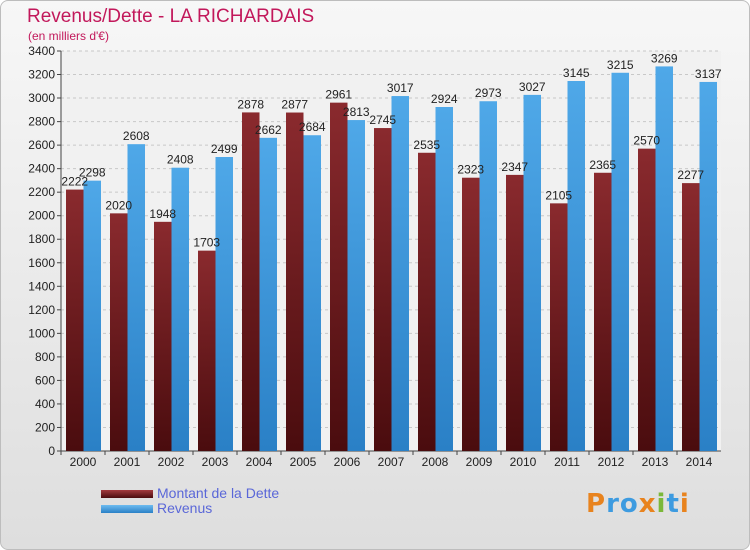  Describe the element at coordinates (514, 167) in the screenshot. I see `data-label-dette: 2347` at that location.